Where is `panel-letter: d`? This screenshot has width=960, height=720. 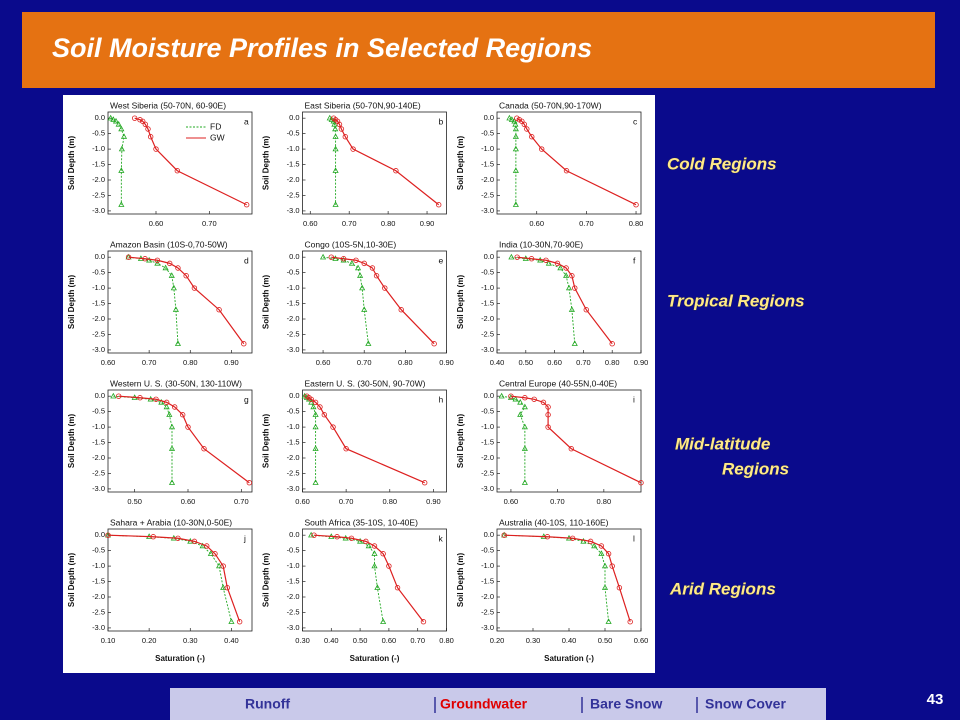 panel-letter: d is located at coordinates (246, 260).